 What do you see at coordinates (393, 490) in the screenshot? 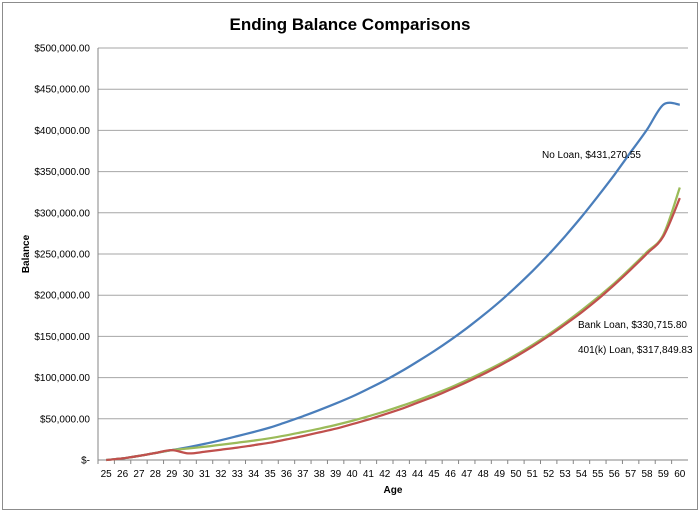
I see `x-axis-title: Age` at bounding box center [393, 490].